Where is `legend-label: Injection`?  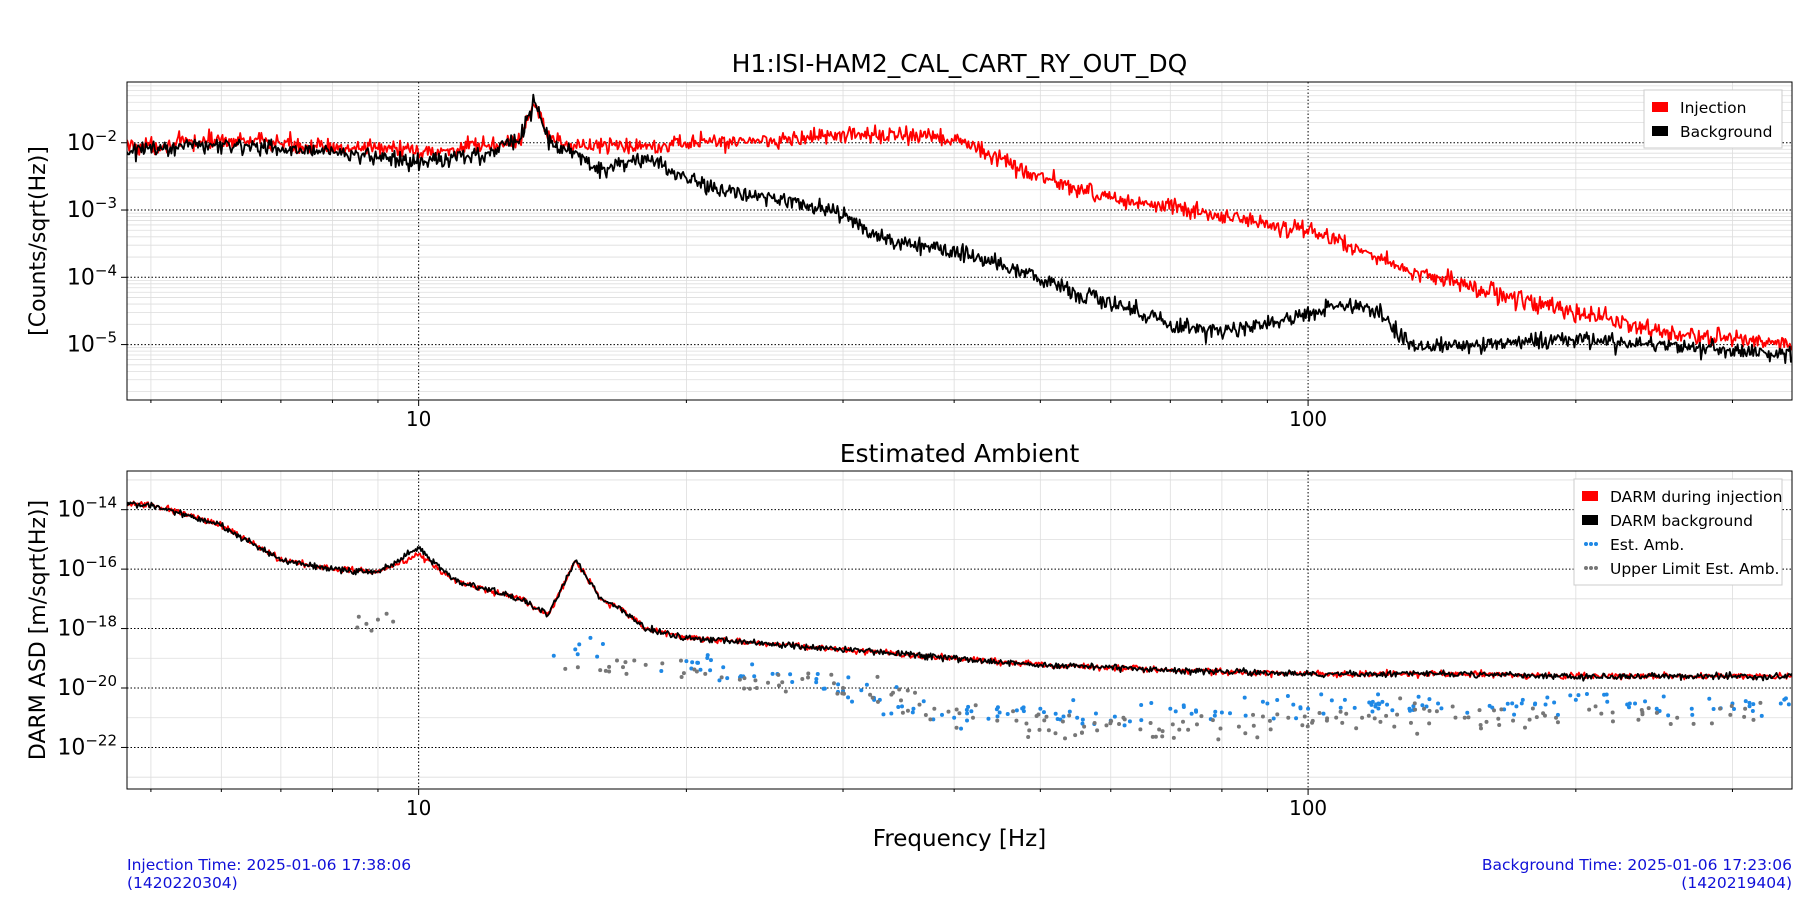 legend-label: Injection is located at coordinates (1713, 108).